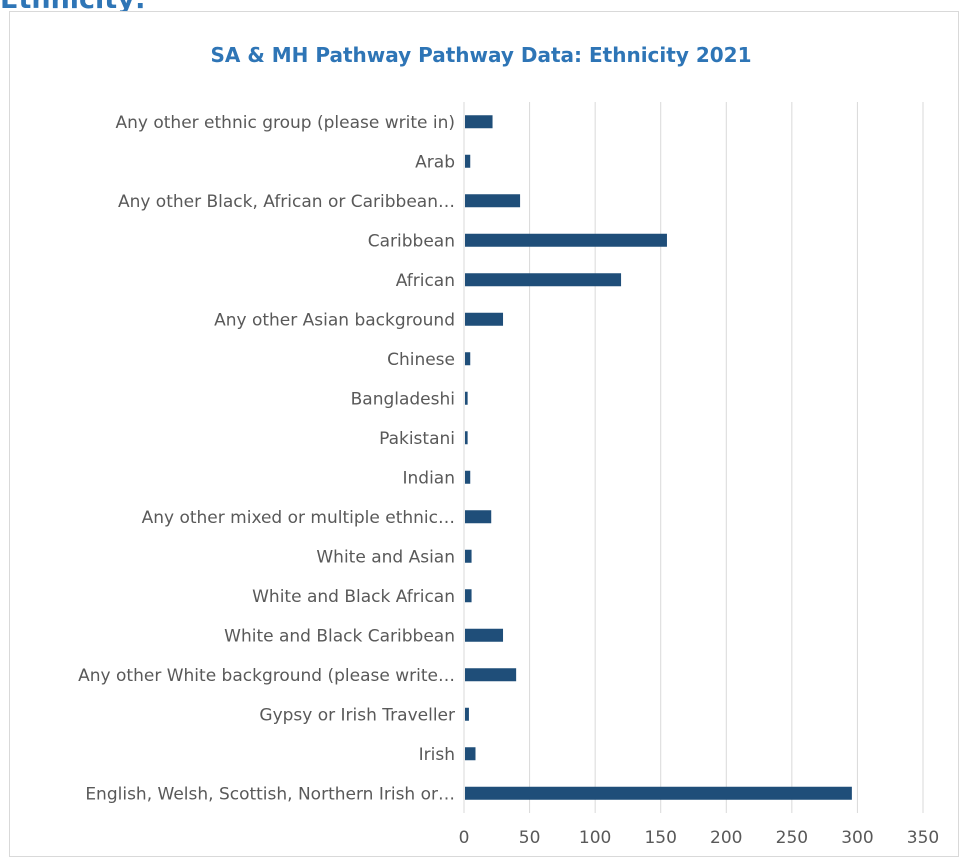  What do you see at coordinates (464, 838) in the screenshot?
I see `x-tick-label: 0` at bounding box center [464, 838].